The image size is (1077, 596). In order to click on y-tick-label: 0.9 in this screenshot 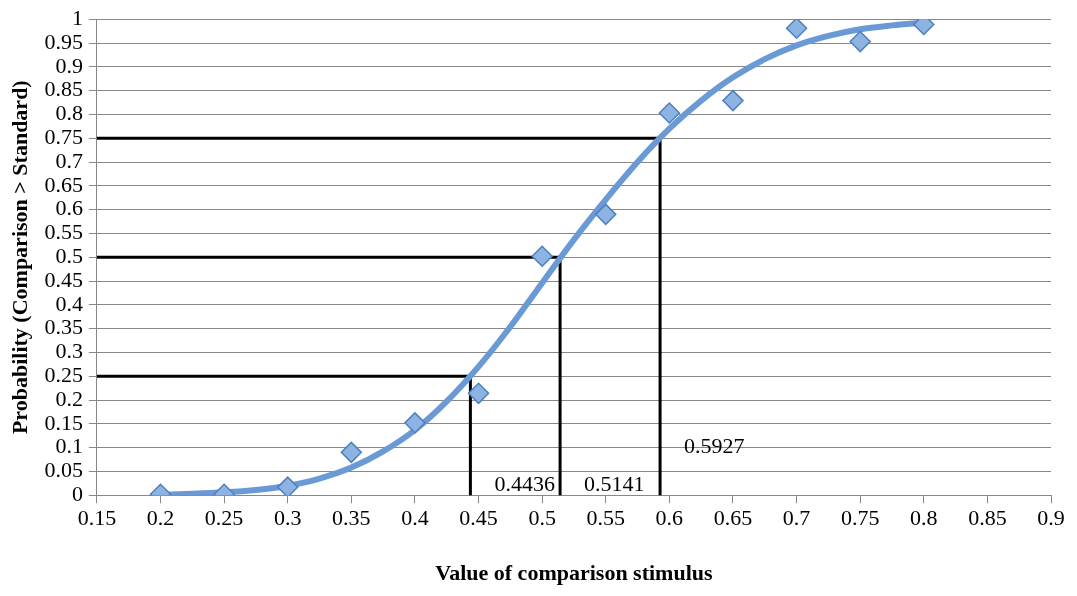, I will do `click(69, 65)`.